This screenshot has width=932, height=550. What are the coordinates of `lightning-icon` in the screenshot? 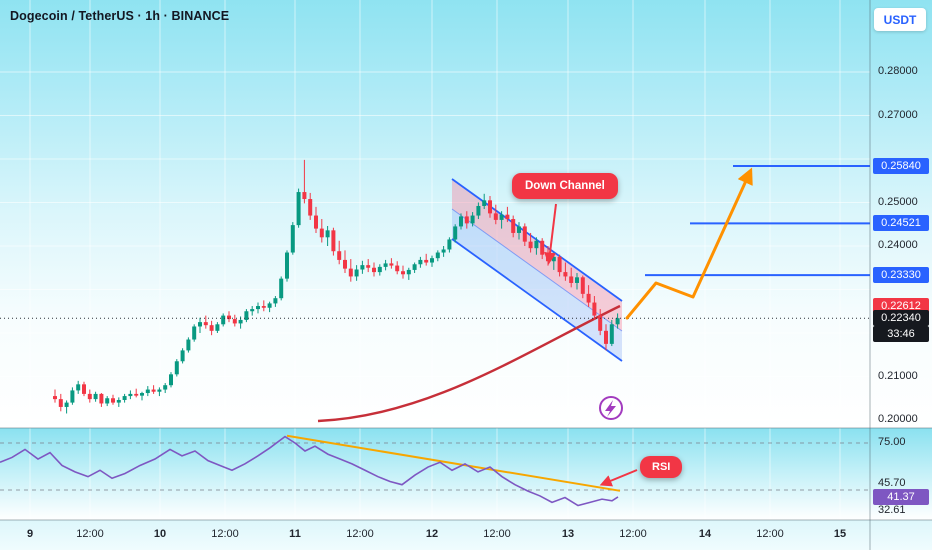 It's located at (611, 408).